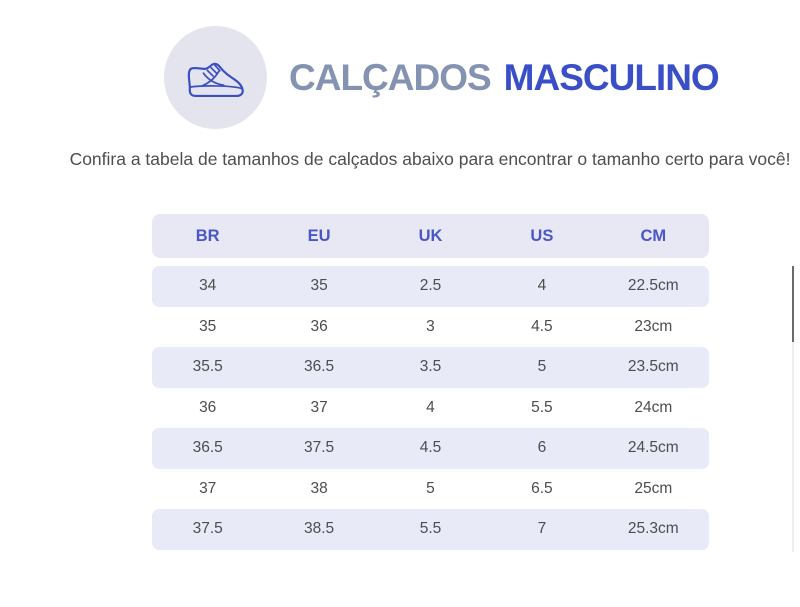 The height and width of the screenshot is (607, 800). I want to click on table-cell: 24cm, so click(653, 407).